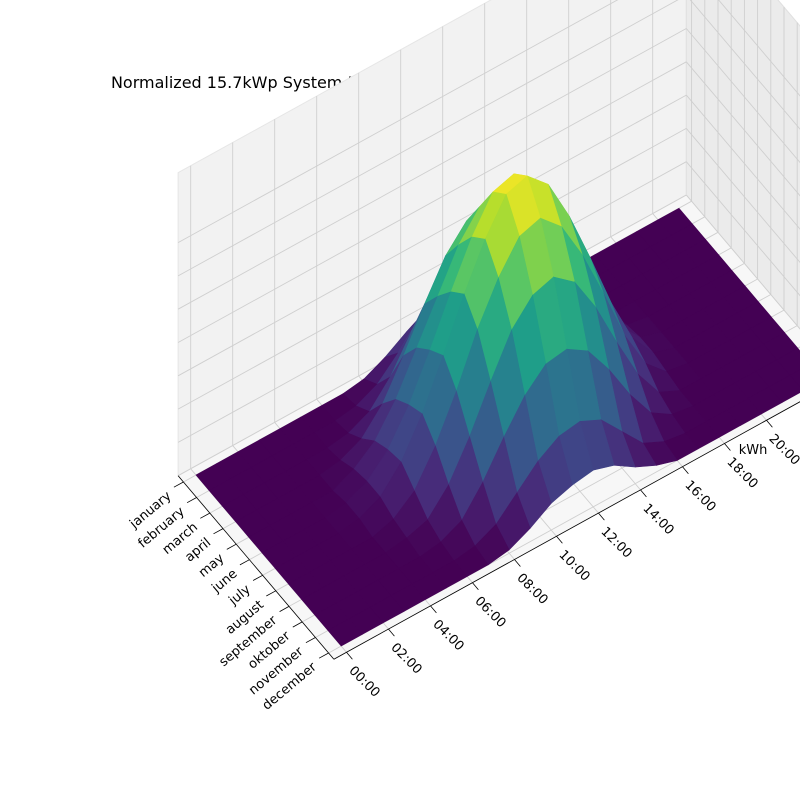 This screenshot has width=800, height=800. I want to click on hour-tick-label: 18:00, so click(742, 473).